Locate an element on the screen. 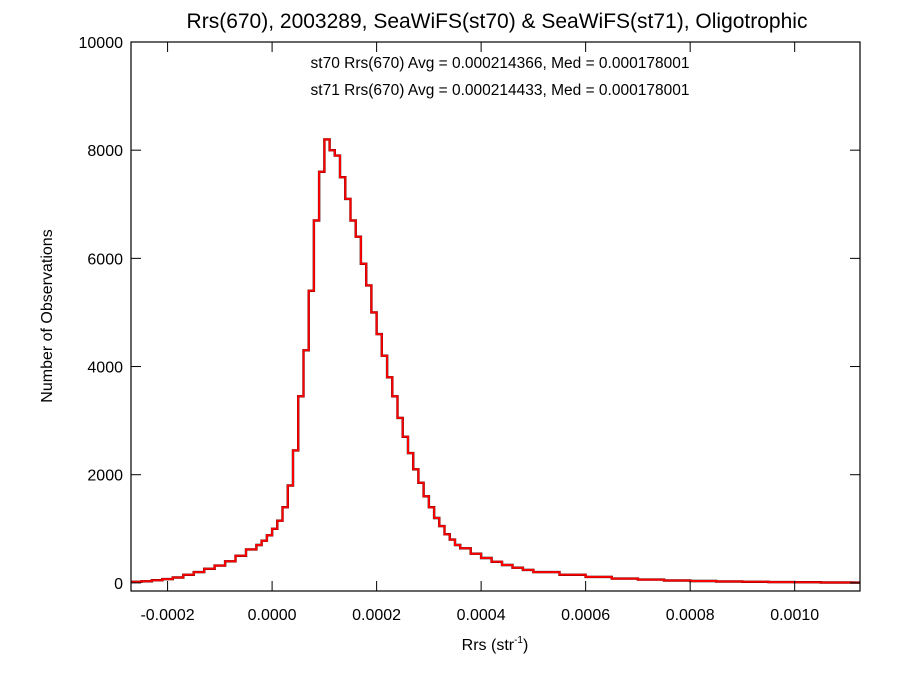 The height and width of the screenshot is (675, 900). x-tick-label: 0.0008 is located at coordinates (690, 615).